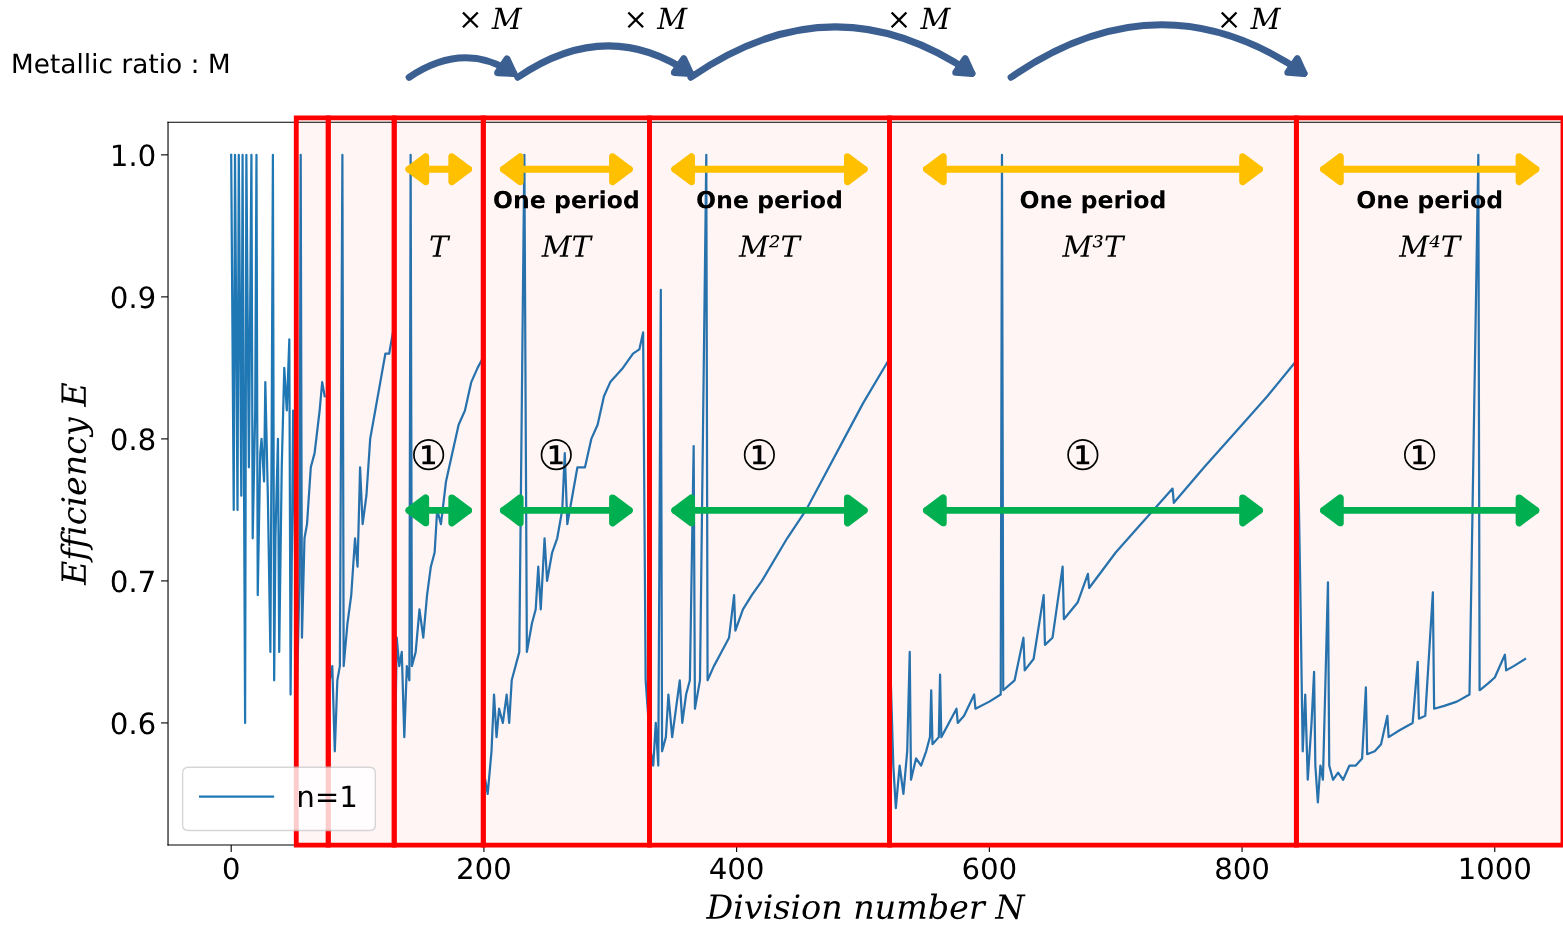 The width and height of the screenshot is (1563, 940). What do you see at coordinates (132, 581) in the screenshot?
I see `y-tick-label: 0.7` at bounding box center [132, 581].